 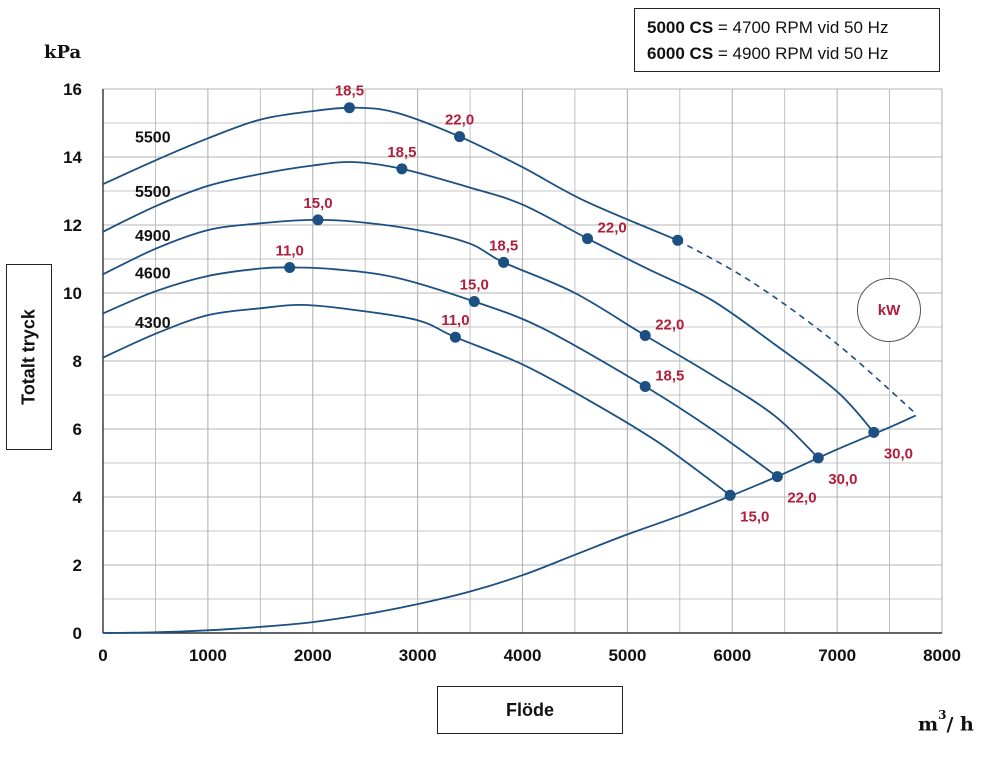 I want to click on x-tick-label: 8000, so click(x=942, y=655).